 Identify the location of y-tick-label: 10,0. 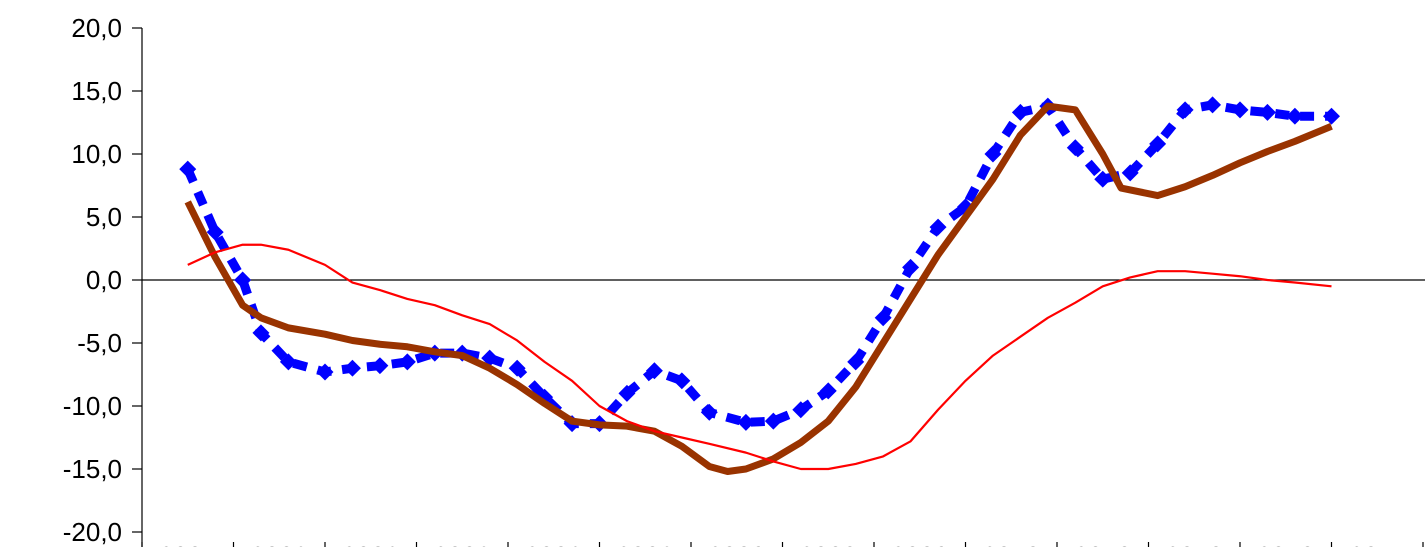
(96, 154).